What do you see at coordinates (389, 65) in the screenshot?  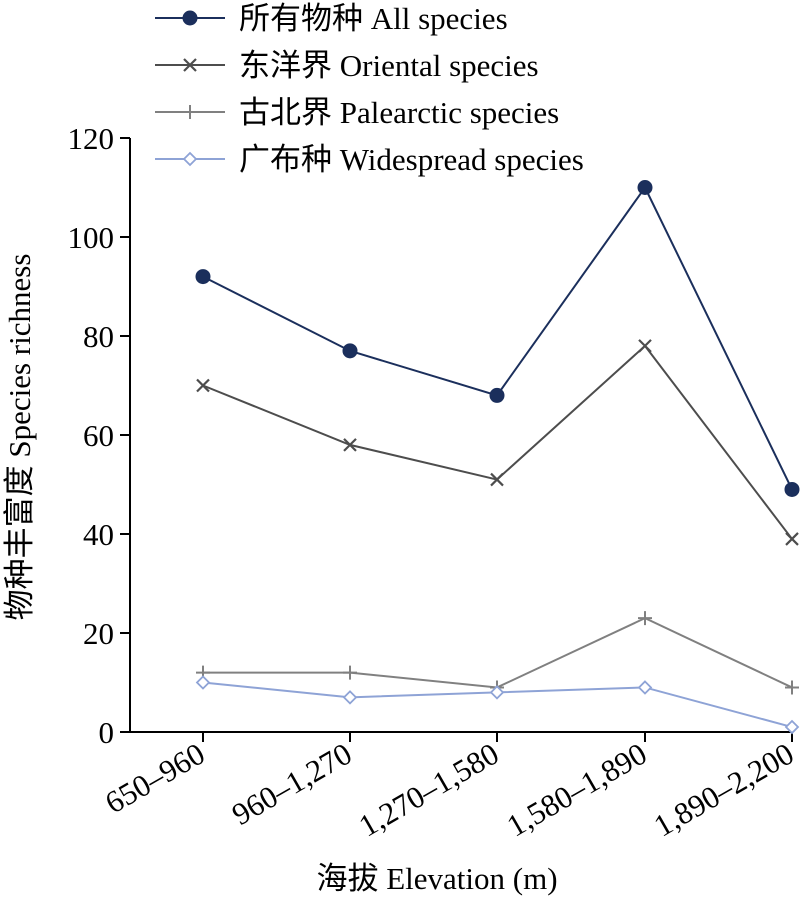 I see `legend-label: 东洋界 Oriental species` at bounding box center [389, 65].